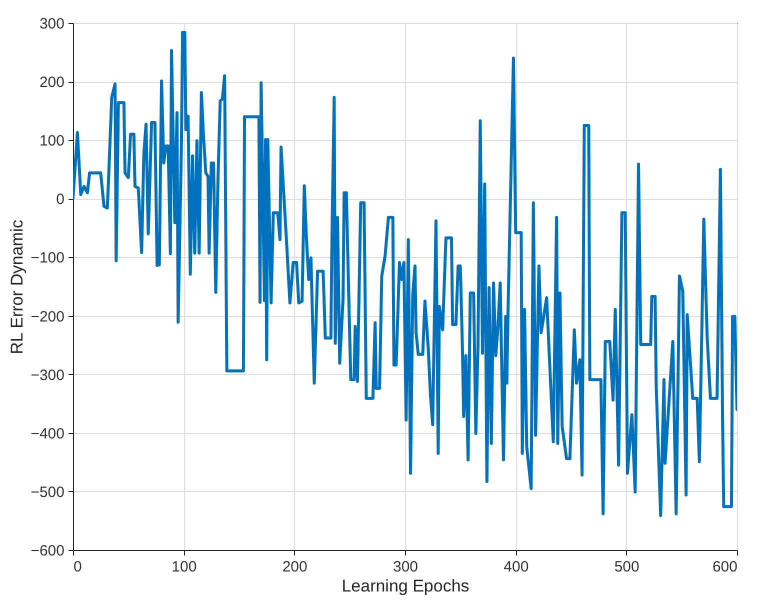 The image size is (776, 609). I want to click on y-tick-label: −600, so click(47, 551).